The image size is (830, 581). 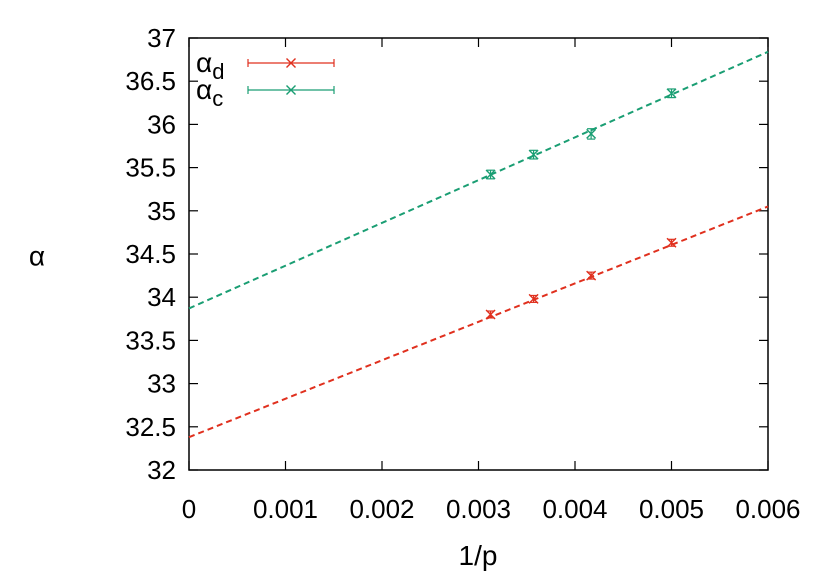 I want to click on legend-label: αd, so click(x=210, y=65).